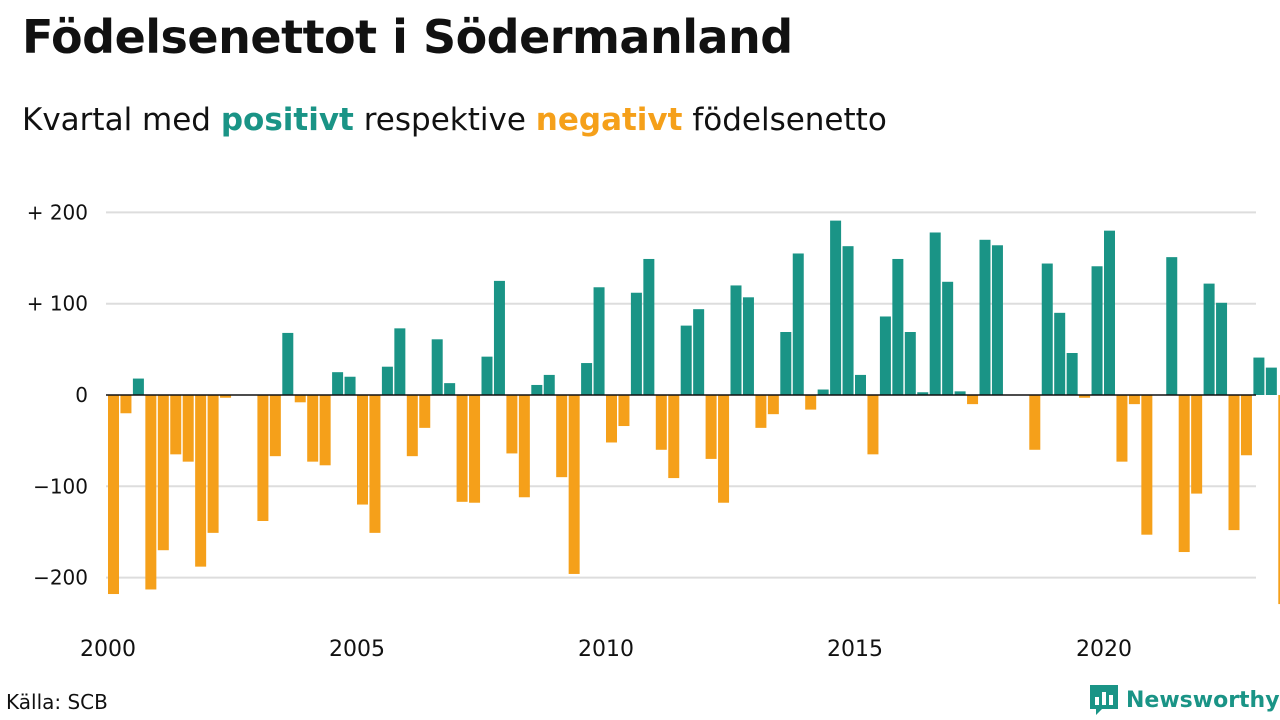 This screenshot has height=720, width=1280. I want to click on bar-2008-q2: 2008 Q2: -112, so click(524, 446).